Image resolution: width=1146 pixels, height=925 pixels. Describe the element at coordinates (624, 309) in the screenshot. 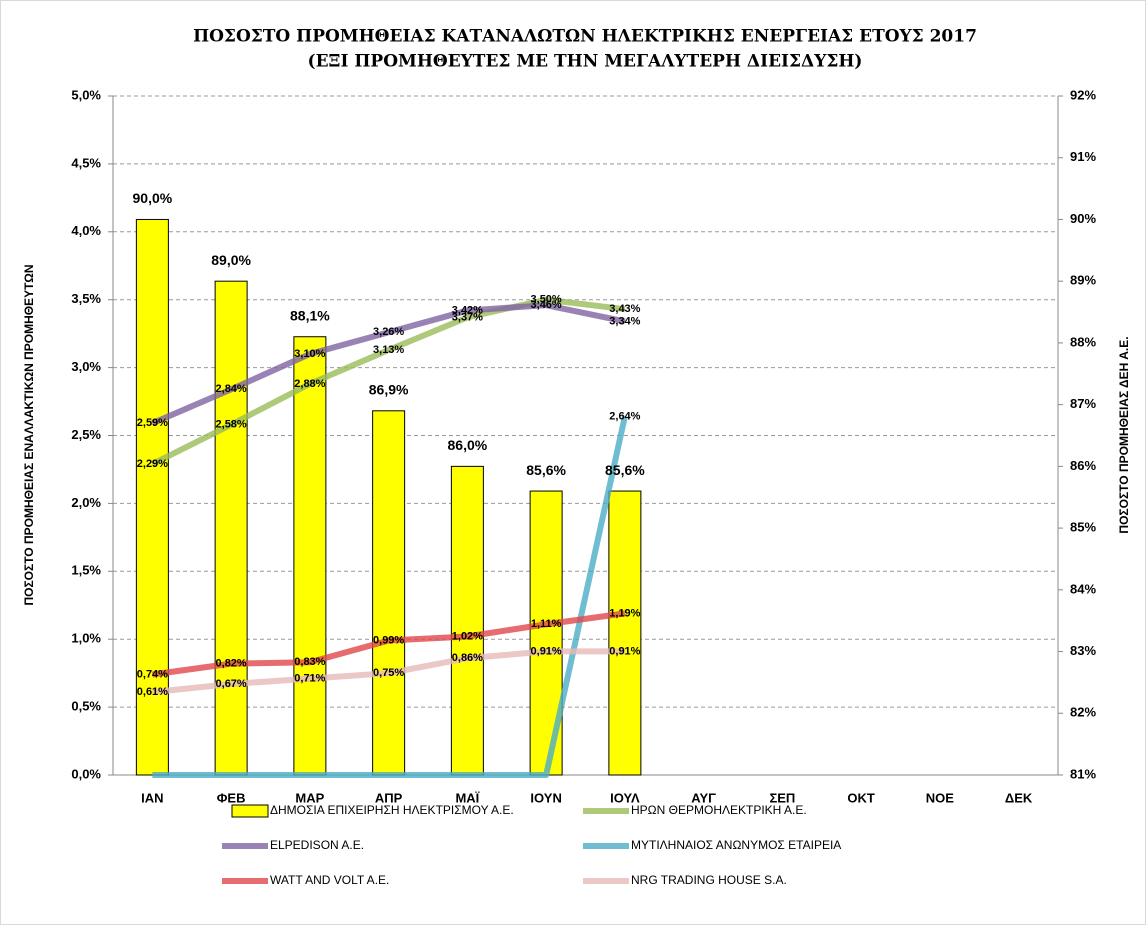

I see `data-label: 3,43%` at that location.